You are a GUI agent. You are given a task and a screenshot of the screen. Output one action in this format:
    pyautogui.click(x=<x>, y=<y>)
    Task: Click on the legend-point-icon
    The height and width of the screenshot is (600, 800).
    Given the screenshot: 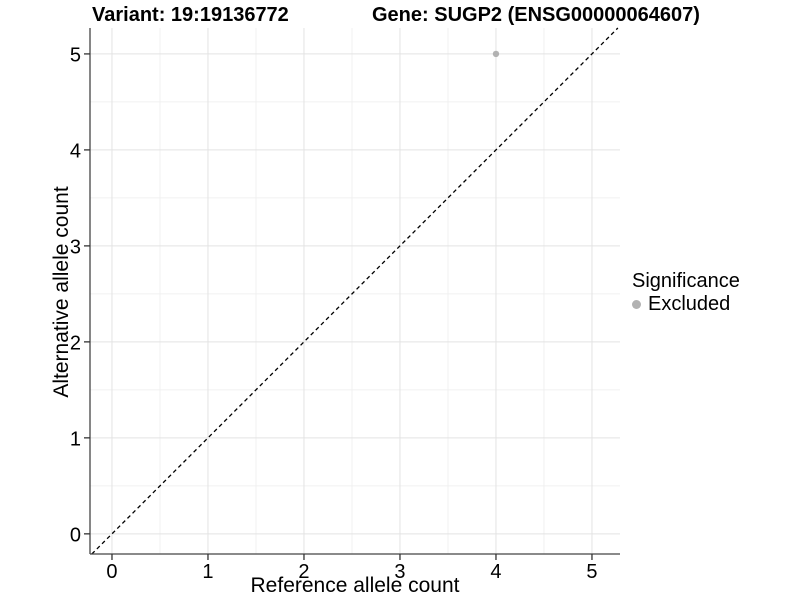 What is the action you would take?
    pyautogui.click(x=636, y=304)
    